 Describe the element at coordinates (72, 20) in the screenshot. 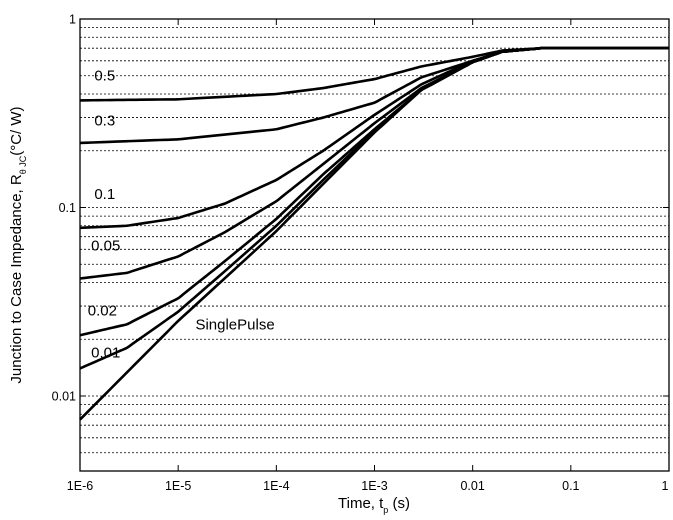

I see `y-tick-label: 1` at that location.